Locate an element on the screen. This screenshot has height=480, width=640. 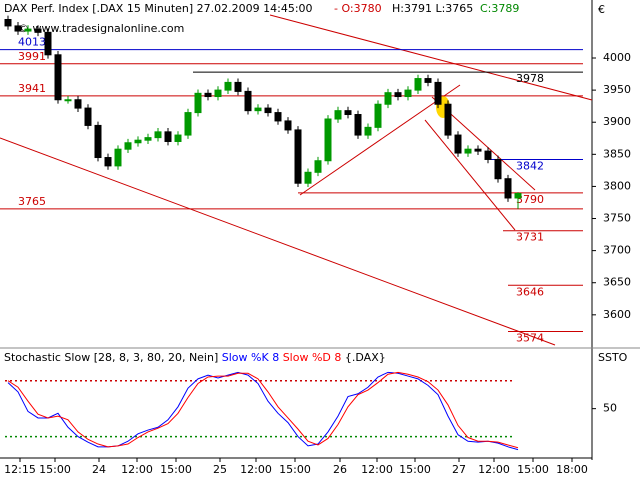
y-tick-label: 4000 is located at coordinates (617, 57).